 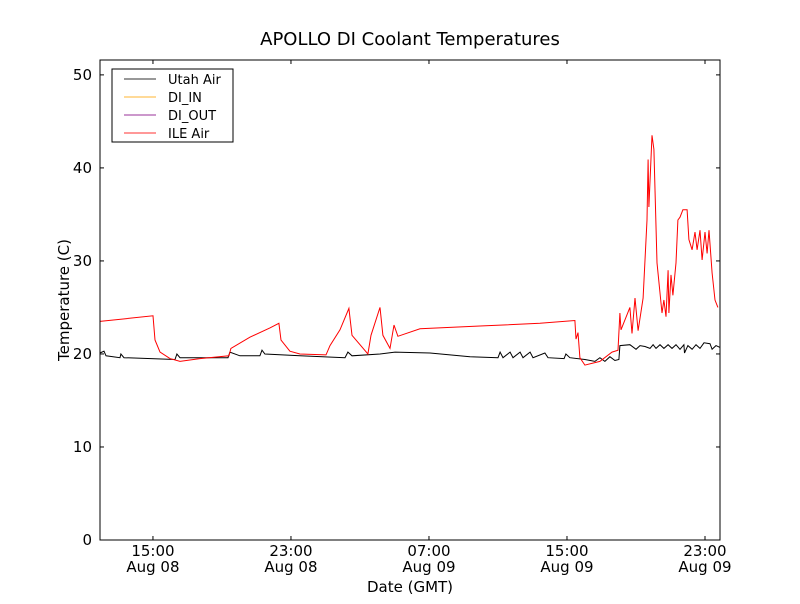 What do you see at coordinates (410, 587) in the screenshot?
I see `x-axis-label: Date (GMT)` at bounding box center [410, 587].